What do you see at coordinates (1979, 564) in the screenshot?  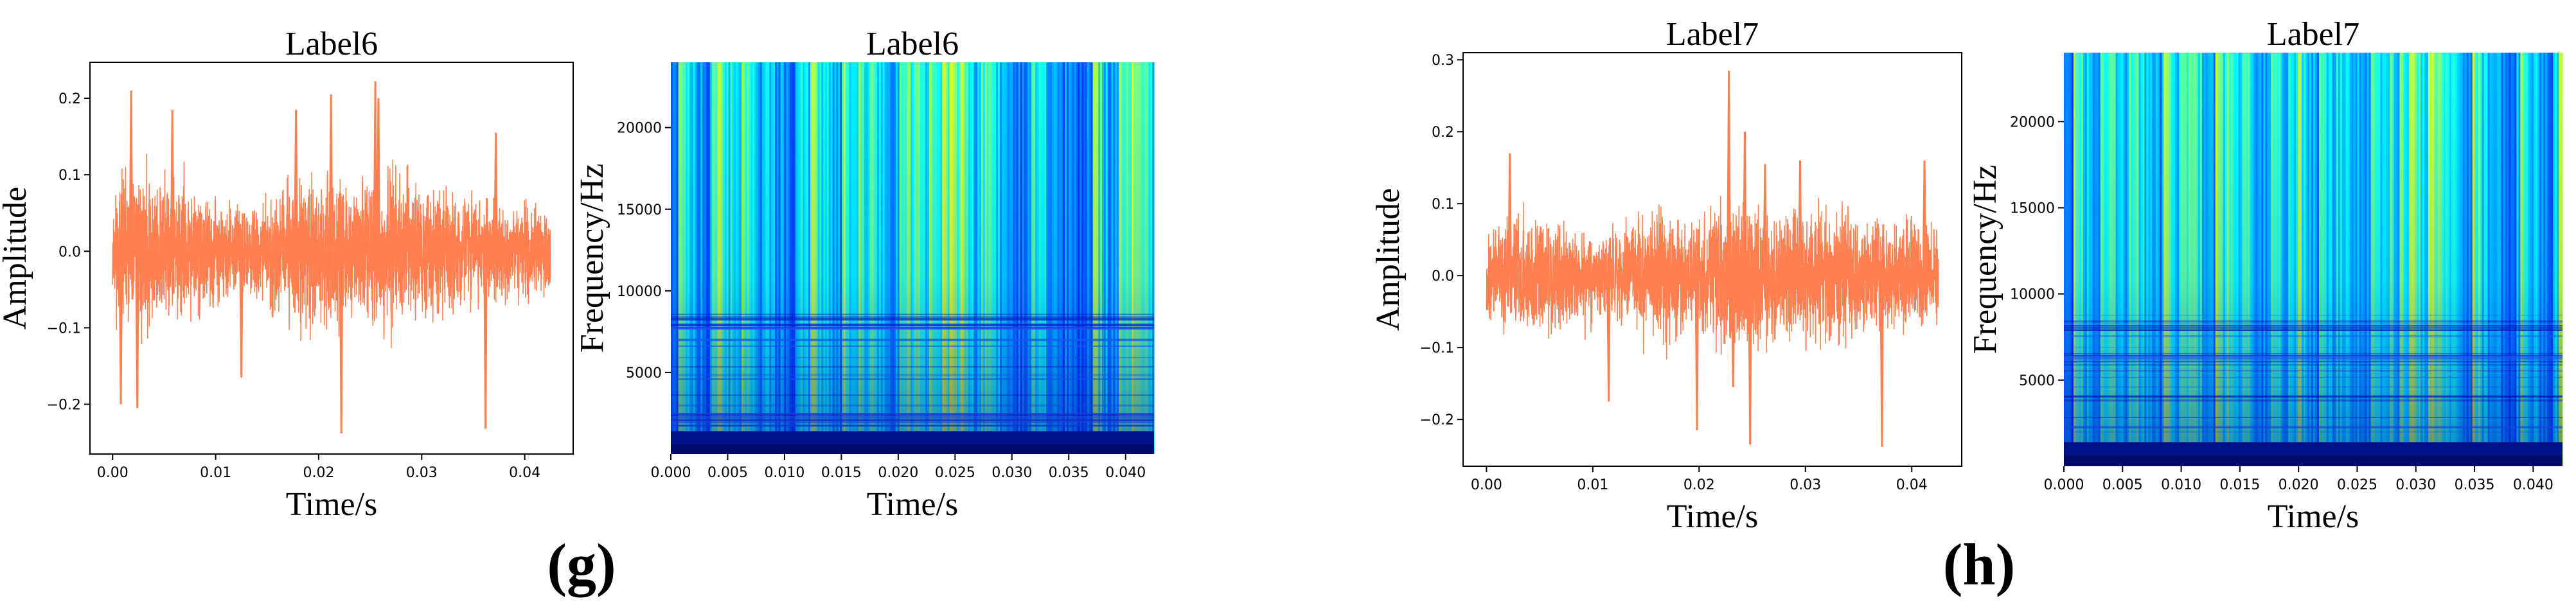 I see `panel-letter-h: (h)` at bounding box center [1979, 564].